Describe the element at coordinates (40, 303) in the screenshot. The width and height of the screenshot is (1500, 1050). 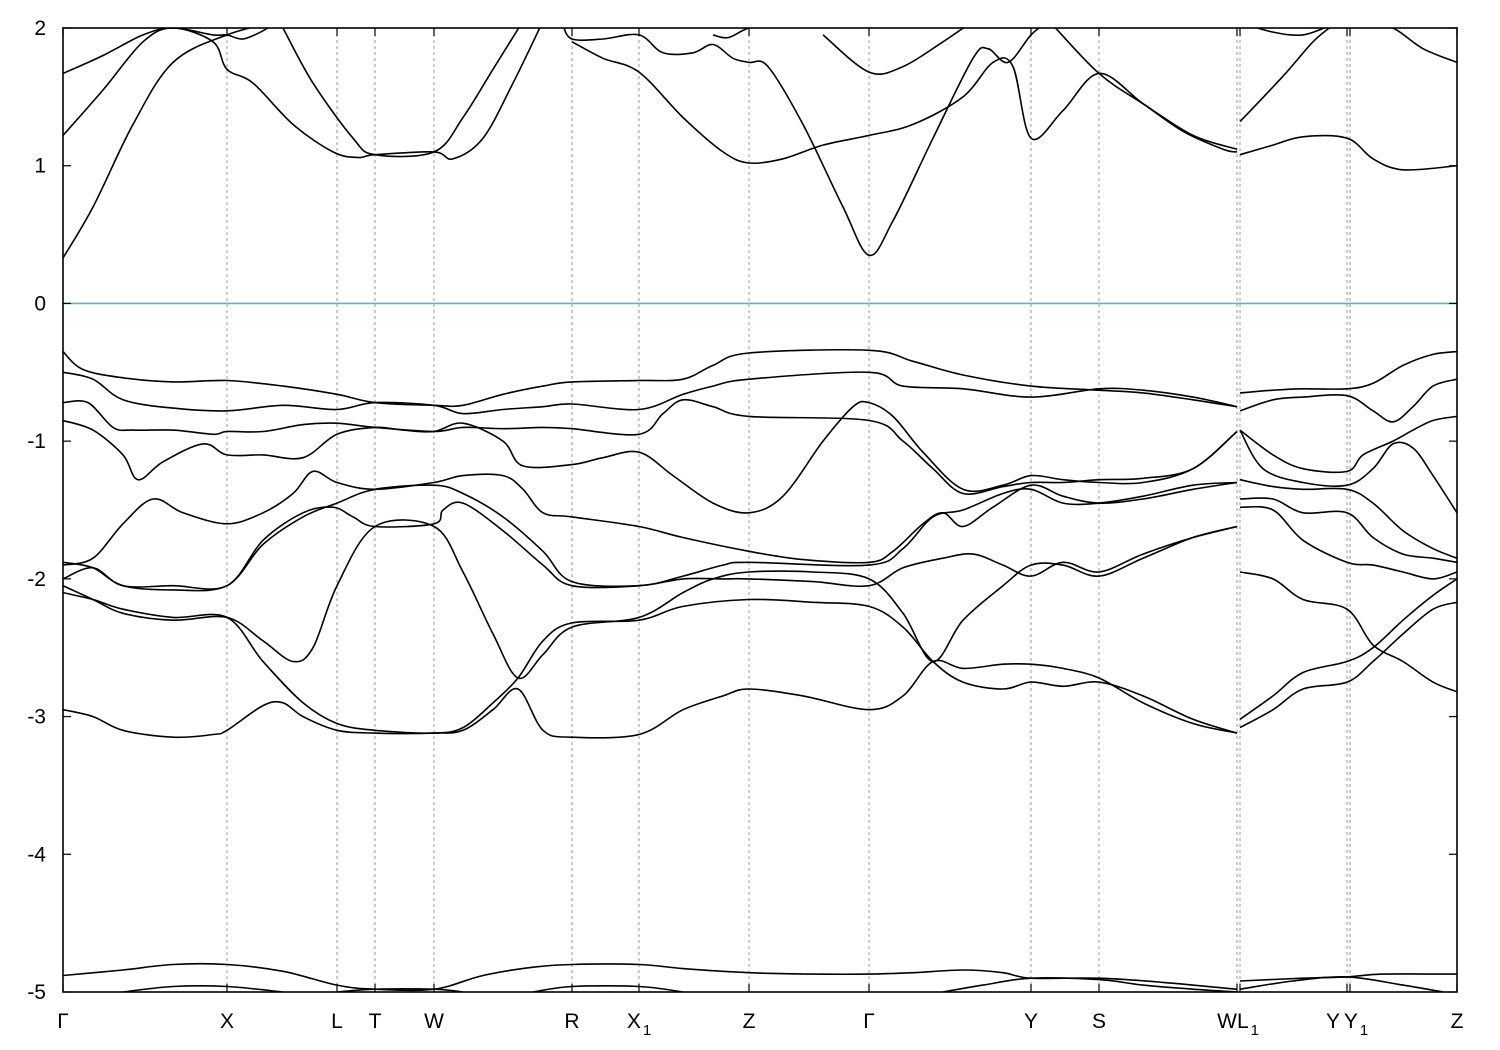
I see `y-tick-label: 0` at that location.